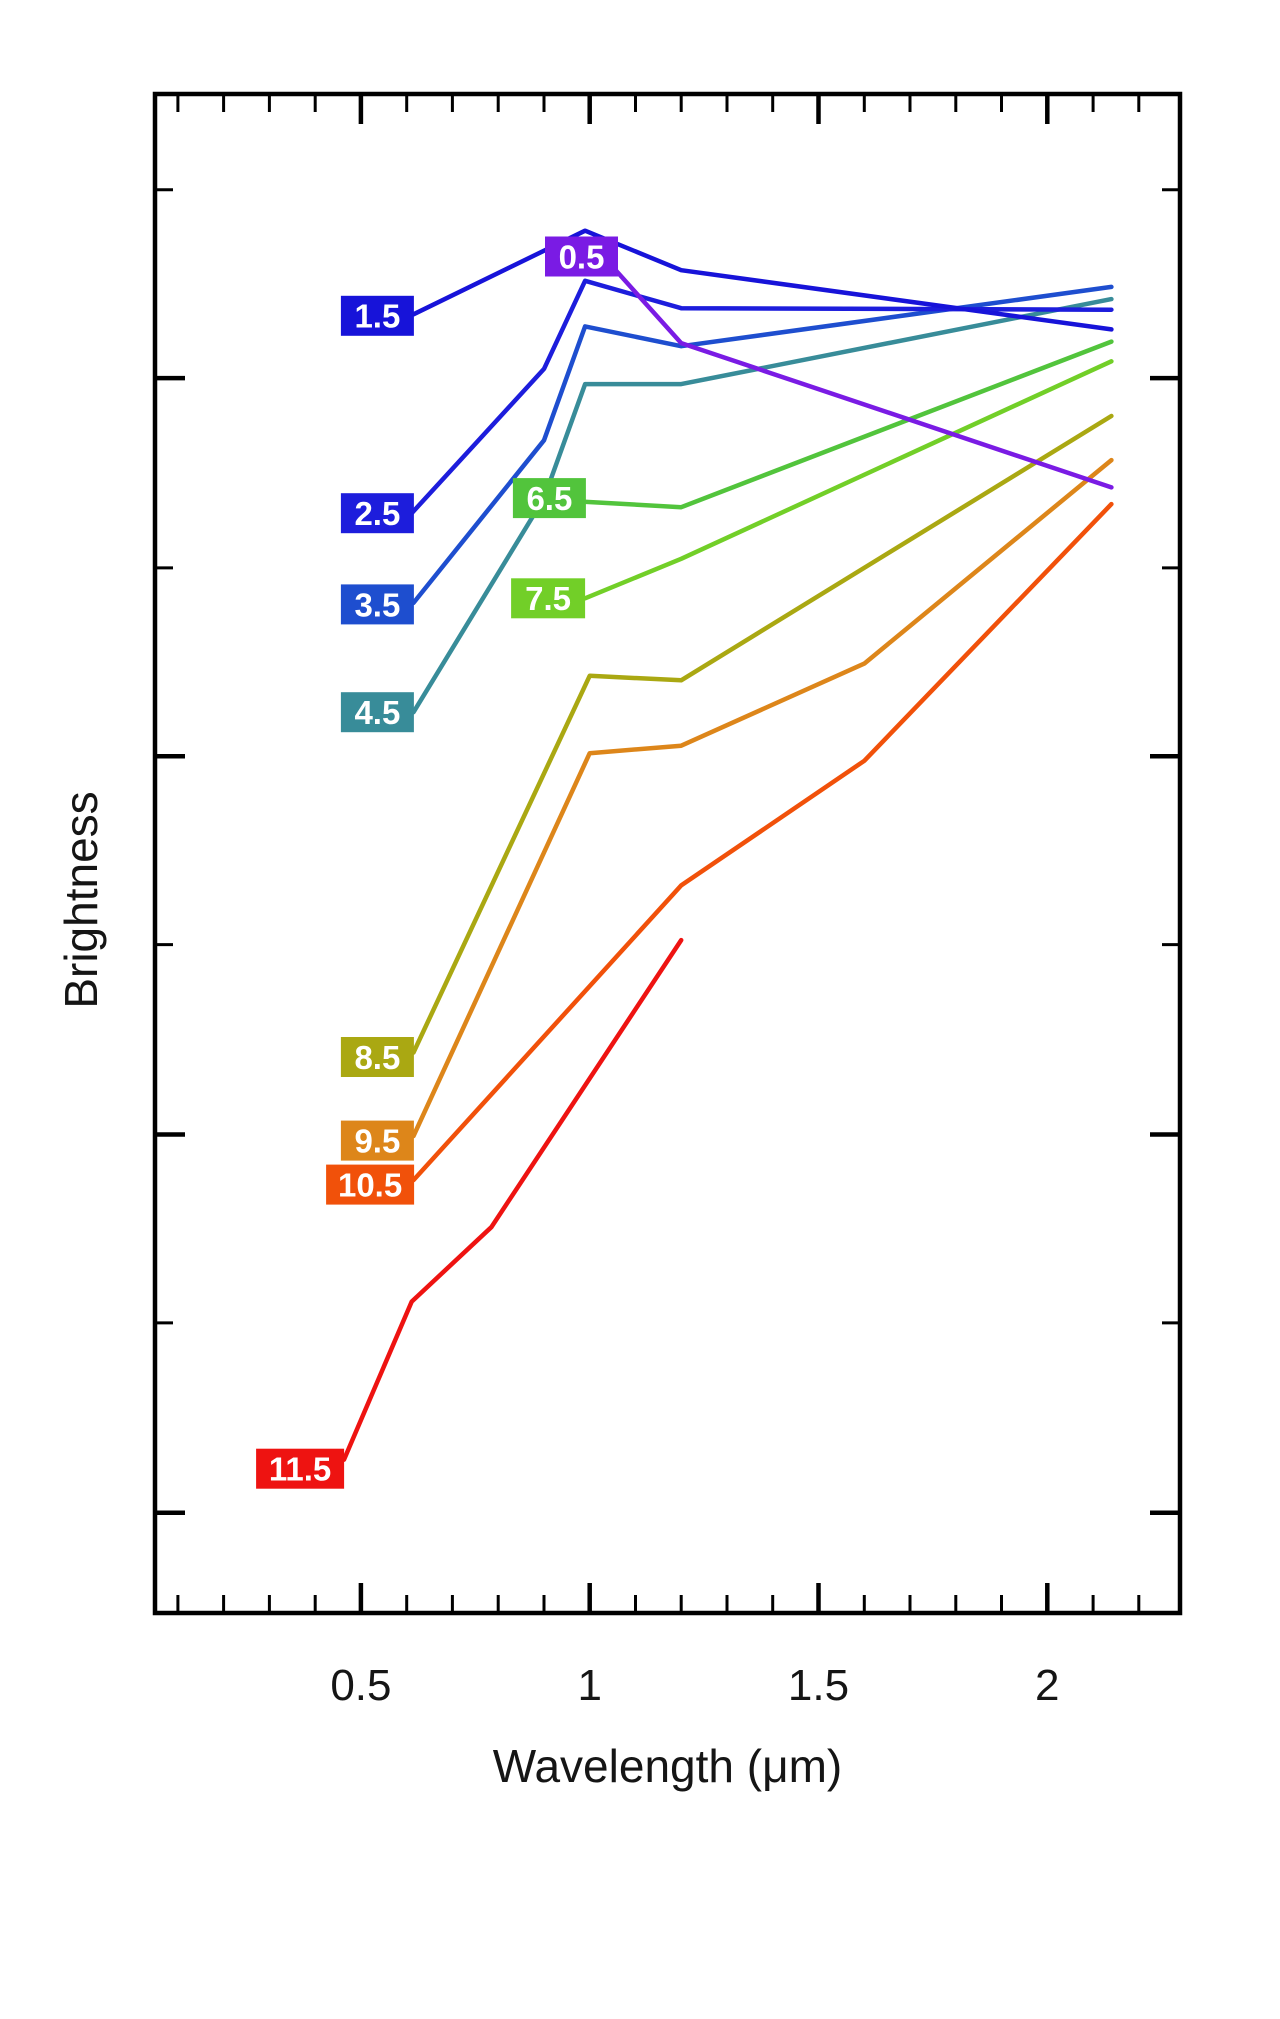 Image resolution: width=1280 pixels, height=2019 pixels. Describe the element at coordinates (667, 1766) in the screenshot. I see `x-axis-title: Wavelength (μm)` at that location.